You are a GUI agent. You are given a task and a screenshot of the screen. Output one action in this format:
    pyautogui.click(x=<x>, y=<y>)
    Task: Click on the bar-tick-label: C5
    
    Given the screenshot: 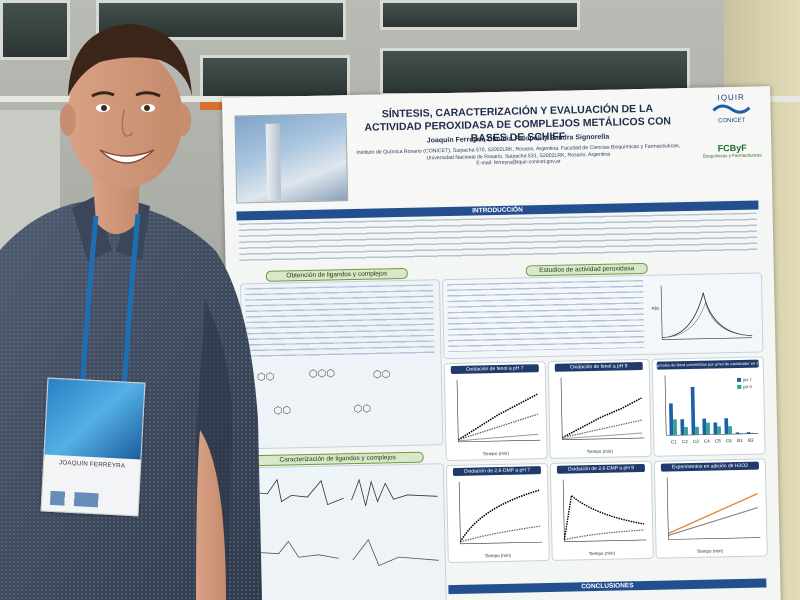 What is the action you would take?
    pyautogui.click(x=718, y=440)
    